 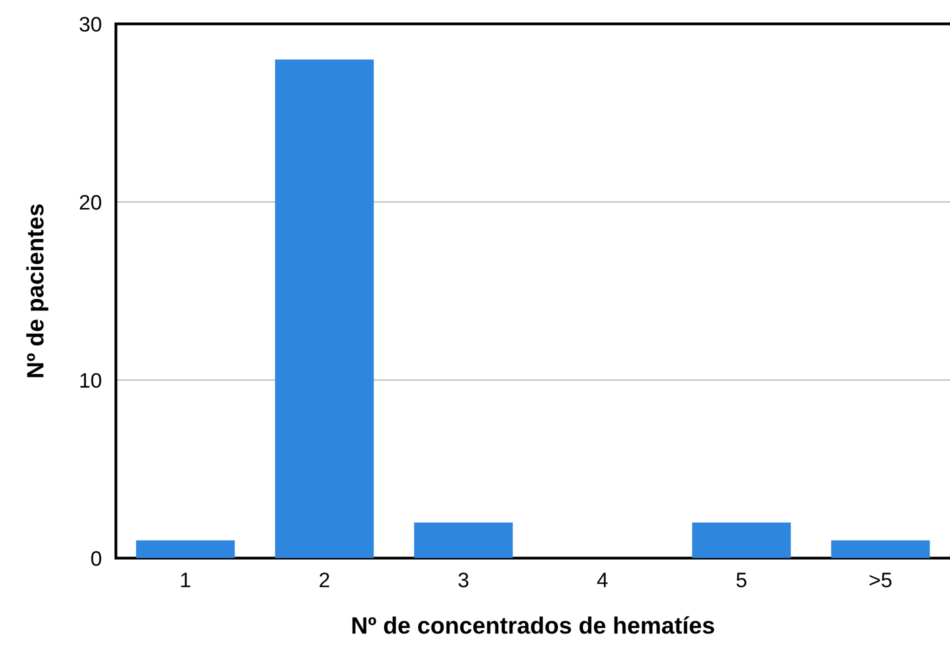 What do you see at coordinates (325, 580) in the screenshot?
I see `x-tick-label: 2` at bounding box center [325, 580].